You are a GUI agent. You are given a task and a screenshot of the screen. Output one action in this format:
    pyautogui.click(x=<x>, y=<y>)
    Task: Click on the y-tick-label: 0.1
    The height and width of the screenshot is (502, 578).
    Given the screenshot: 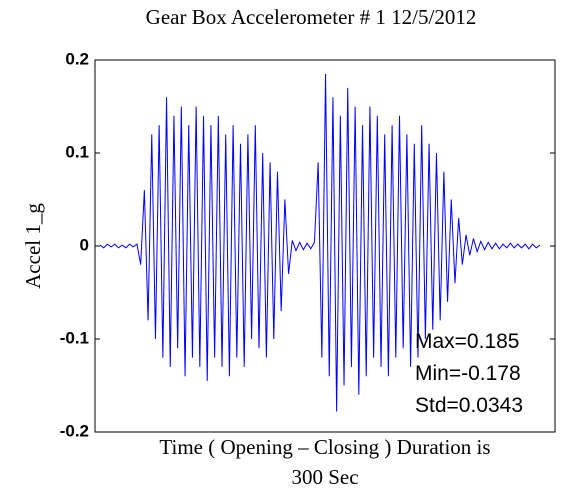 What is the action you would take?
    pyautogui.click(x=77, y=151)
    